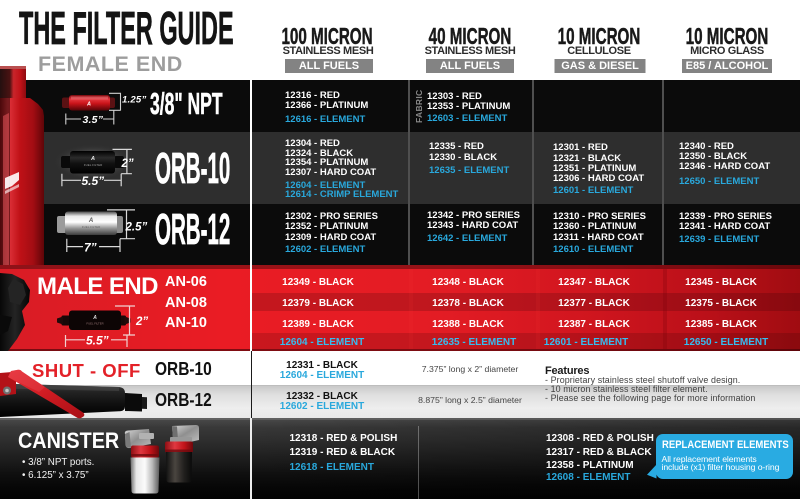  What do you see at coordinates (136, 228) in the screenshot?
I see `svg-text: 2.5”` at bounding box center [136, 228].